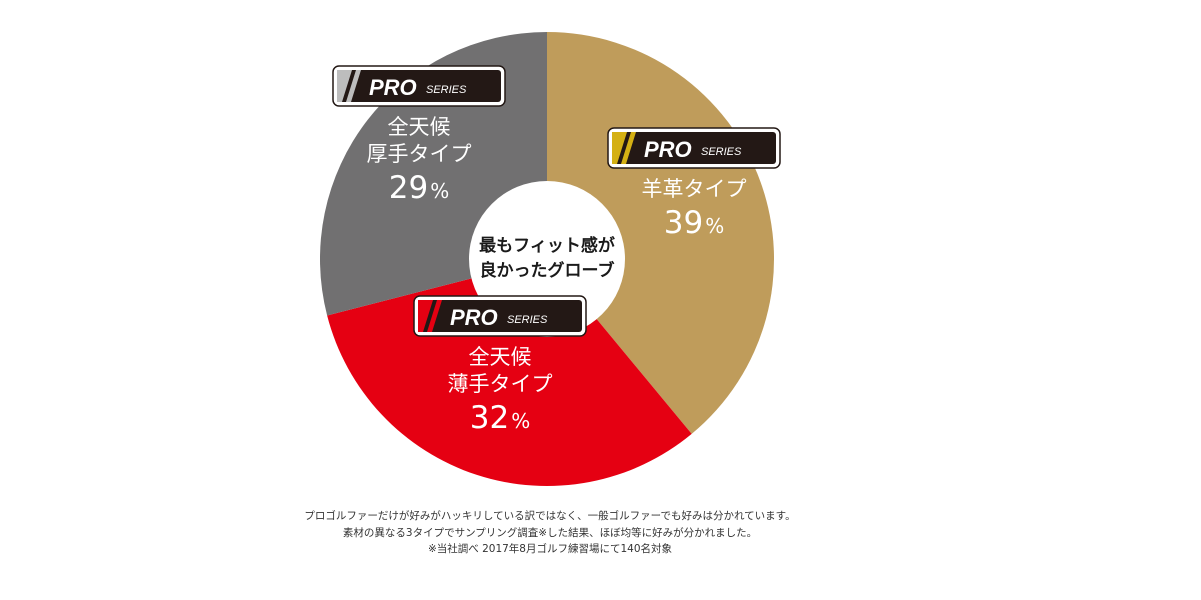 This screenshot has height=600, width=1201. I want to click on slice-label-3-line-2: 厚手タイプ, so click(419, 154).